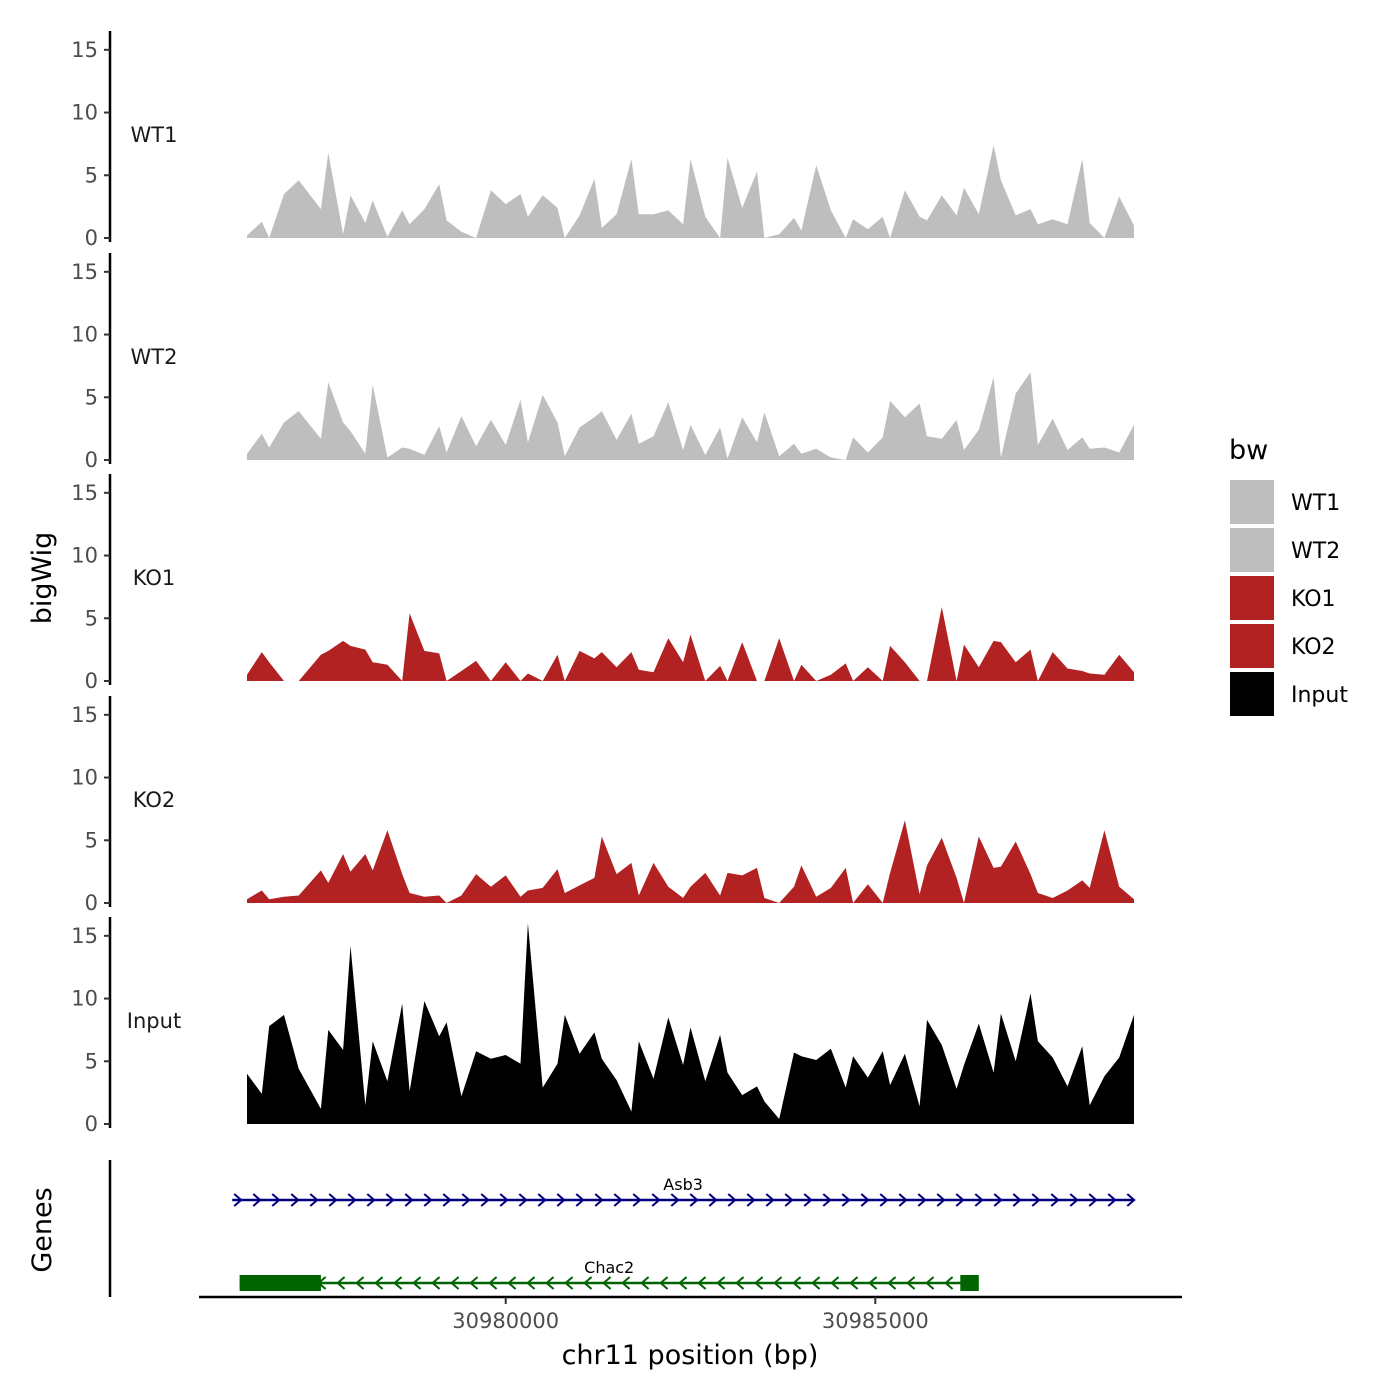 The image size is (1400, 1400). I want to click on gene-chac2: Chac2, so click(609, 1274).